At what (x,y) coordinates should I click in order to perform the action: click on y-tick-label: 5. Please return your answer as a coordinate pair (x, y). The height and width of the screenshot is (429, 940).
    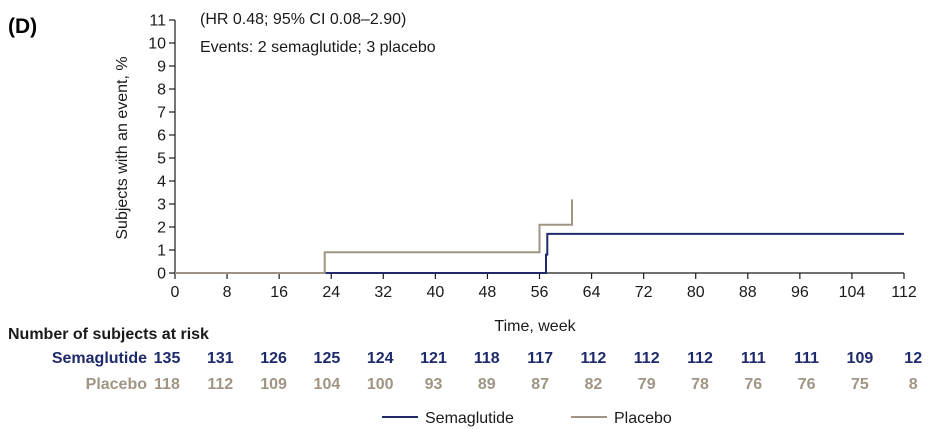
    Looking at the image, I should click on (161, 159).